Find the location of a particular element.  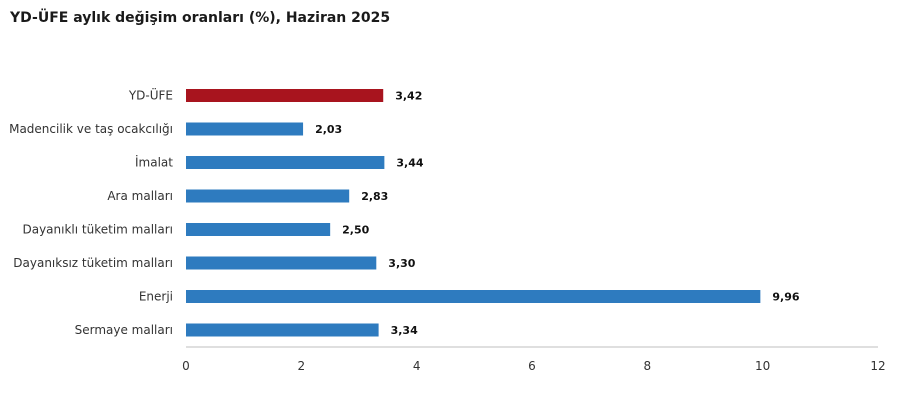

category-label-yd-ufe: YD-ÜFE is located at coordinates (150, 95).